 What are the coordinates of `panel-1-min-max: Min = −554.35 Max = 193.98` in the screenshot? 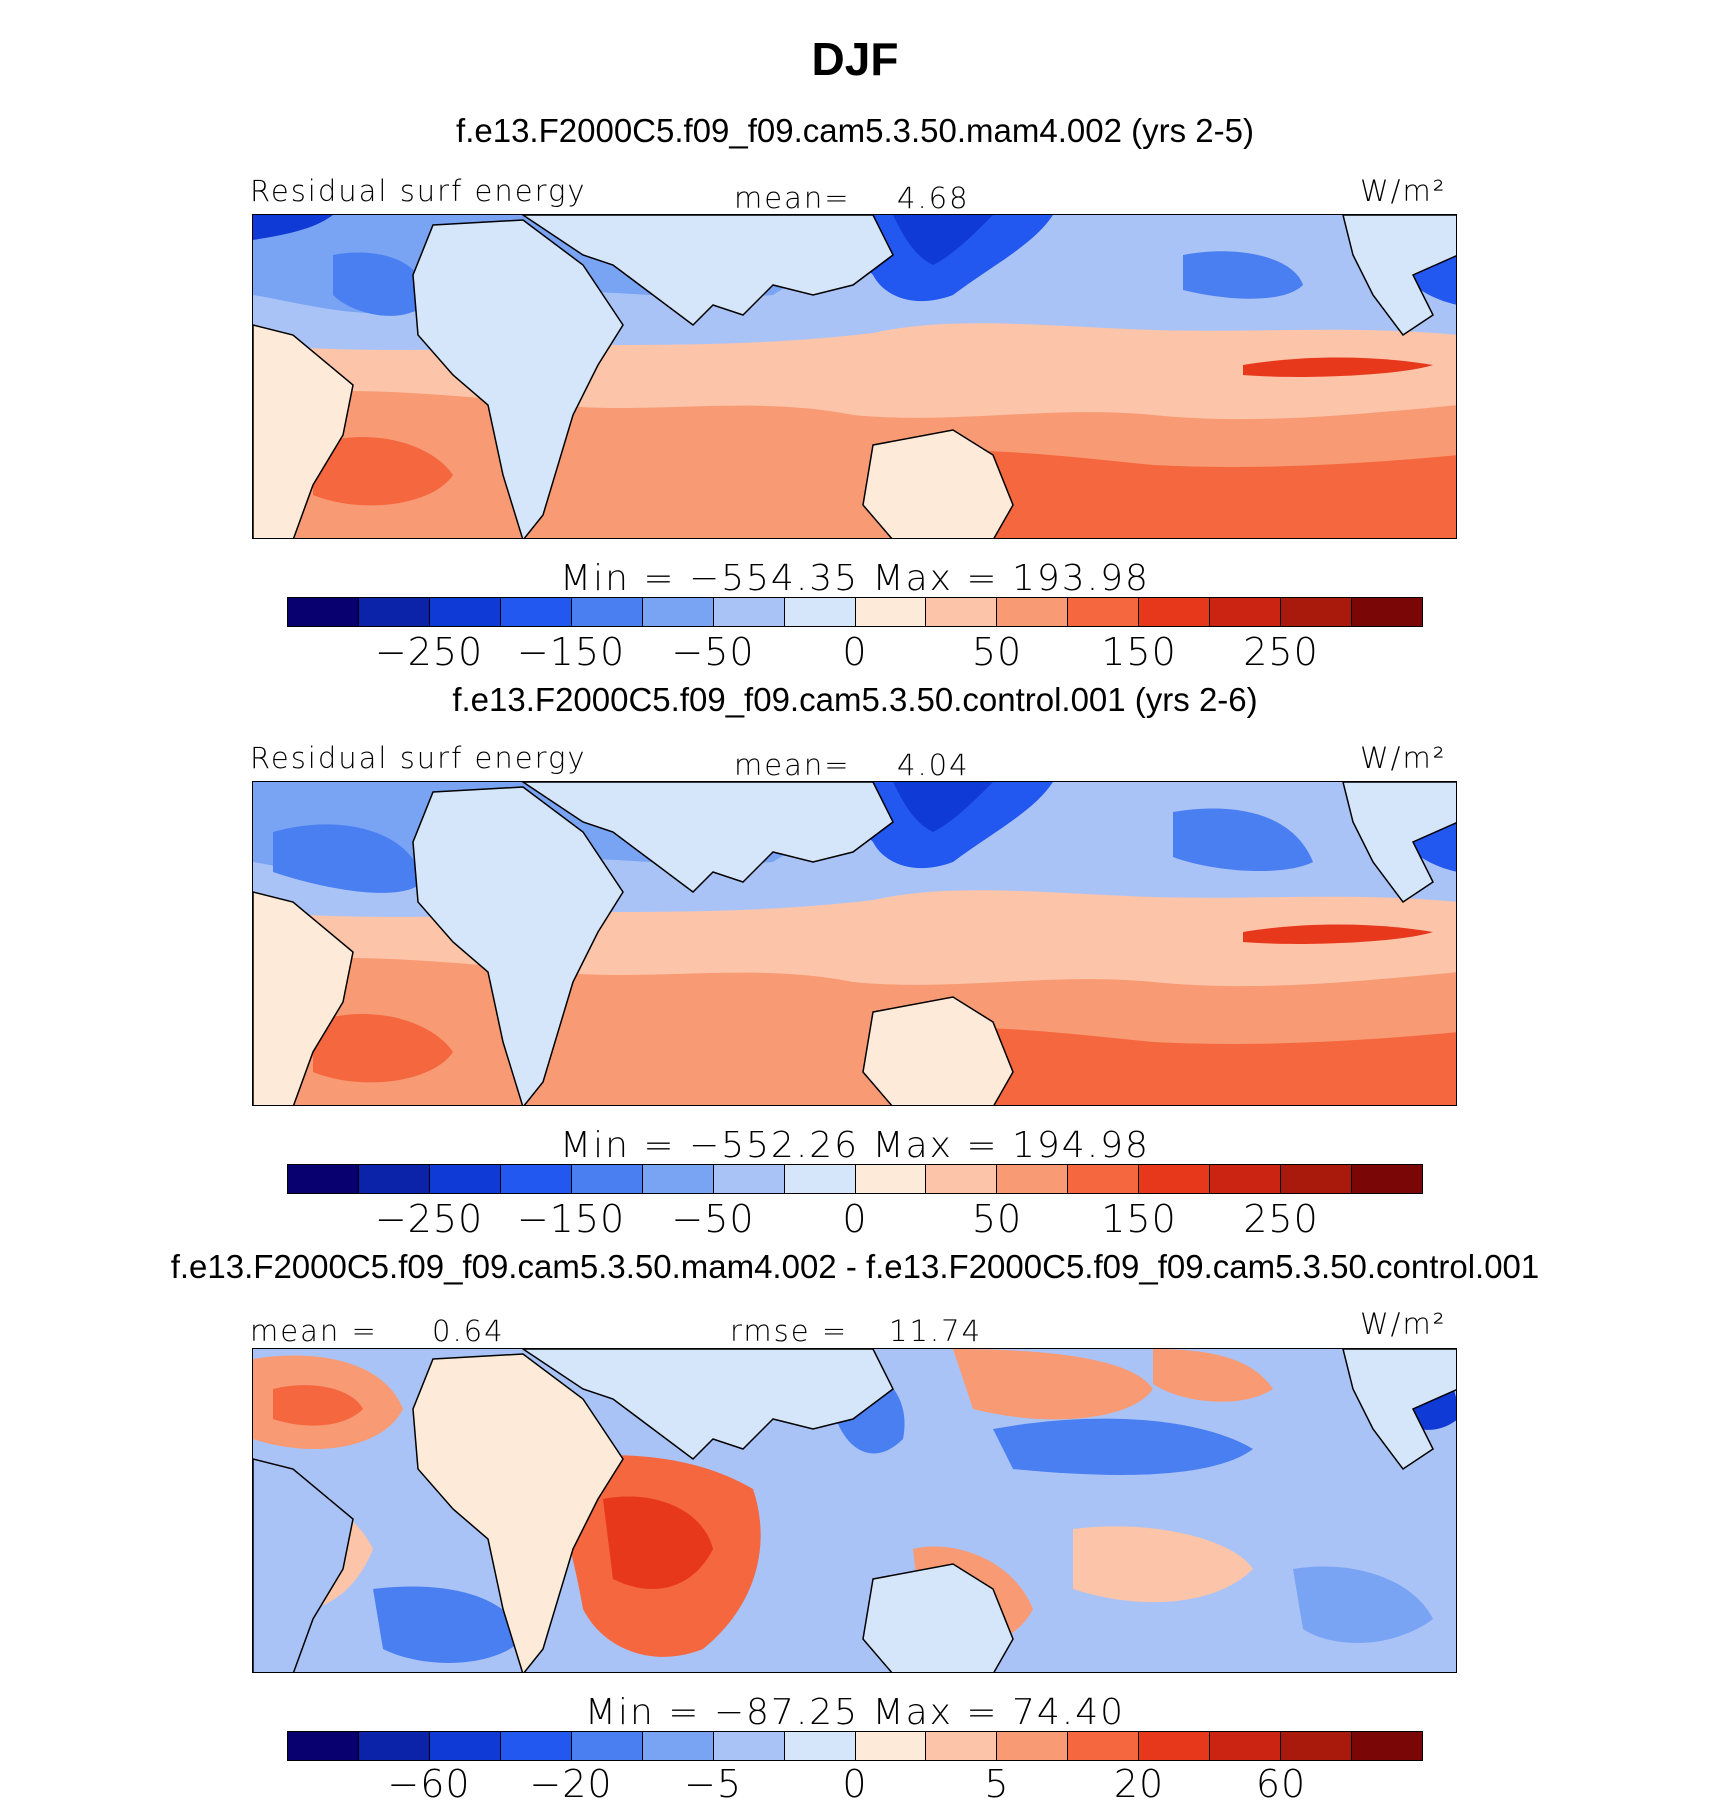 It's located at (855, 578).